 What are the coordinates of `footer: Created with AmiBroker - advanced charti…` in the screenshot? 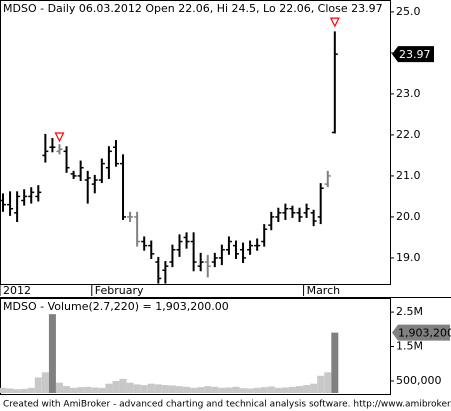 It's located at (227, 405).